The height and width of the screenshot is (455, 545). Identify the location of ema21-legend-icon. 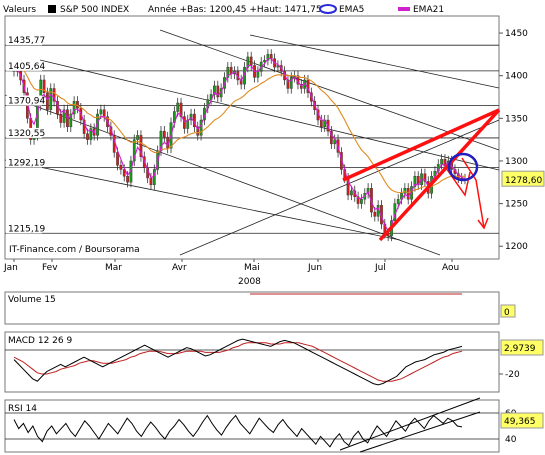
(404, 9).